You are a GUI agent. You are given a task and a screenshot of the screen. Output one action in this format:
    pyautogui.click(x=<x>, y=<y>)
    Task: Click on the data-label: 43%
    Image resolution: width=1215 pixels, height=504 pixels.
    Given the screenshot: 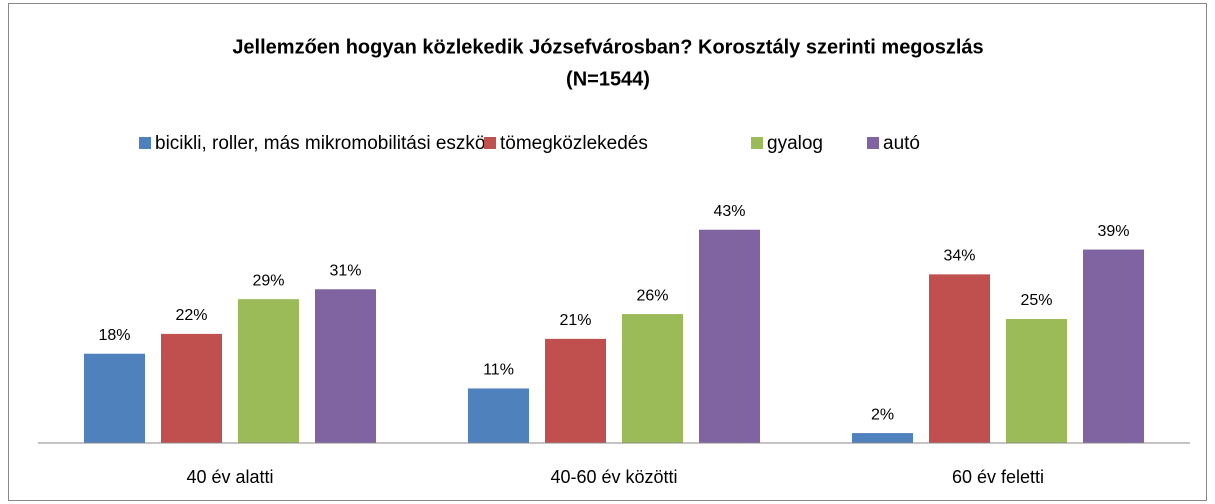 What is the action you would take?
    pyautogui.click(x=729, y=211)
    